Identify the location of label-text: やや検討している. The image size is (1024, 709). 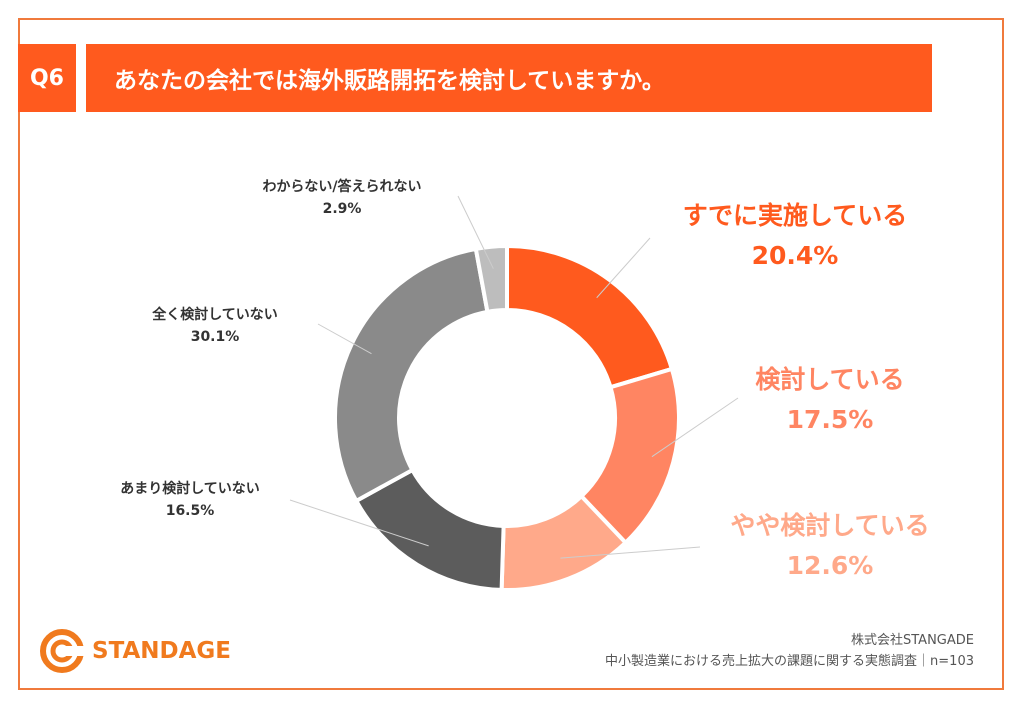
(830, 525).